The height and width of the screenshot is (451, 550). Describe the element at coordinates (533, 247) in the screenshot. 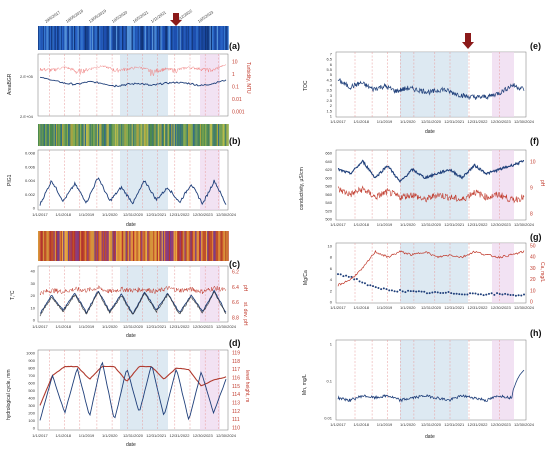

I see `y-tick-label: 50` at that location.